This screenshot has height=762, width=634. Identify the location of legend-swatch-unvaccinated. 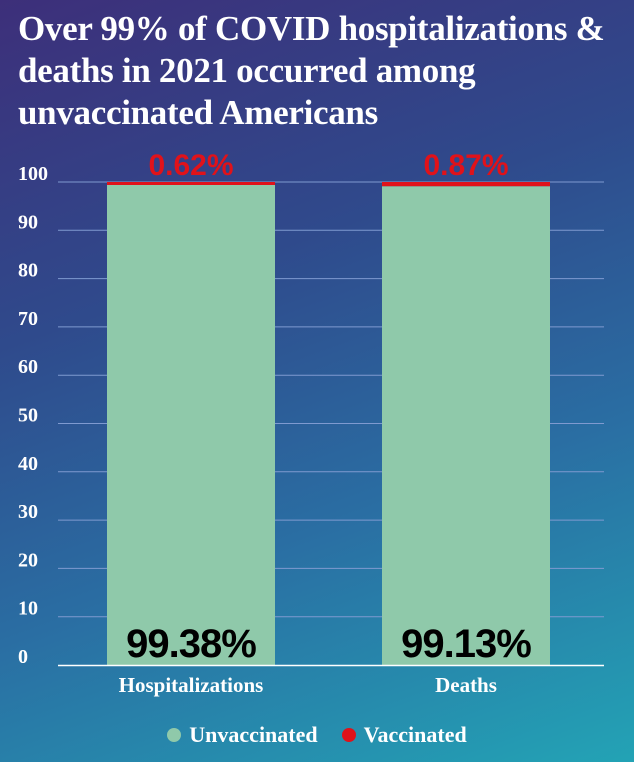
(174, 735).